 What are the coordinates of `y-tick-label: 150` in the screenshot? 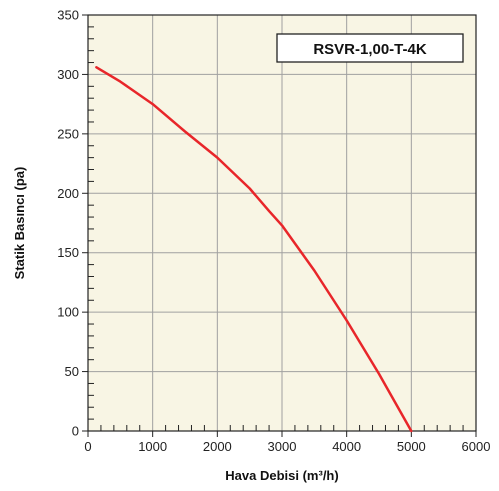 It's located at (68, 252).